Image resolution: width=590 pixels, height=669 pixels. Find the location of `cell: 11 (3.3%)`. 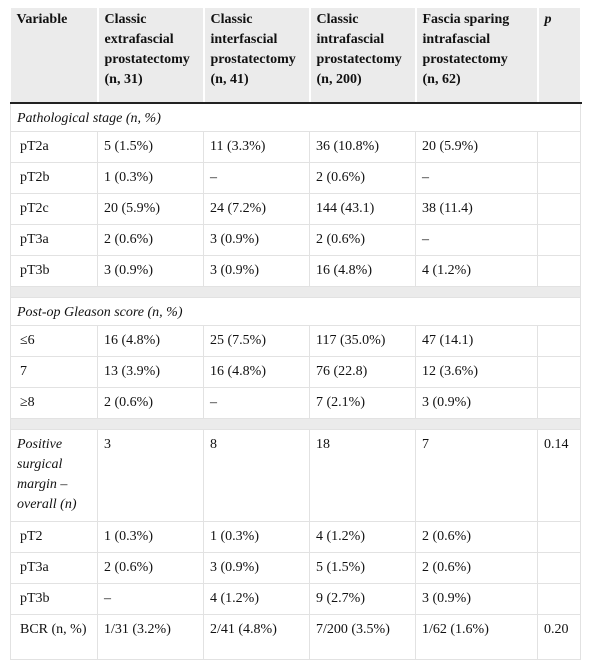

cell: 11 (3.3%) is located at coordinates (256, 146).